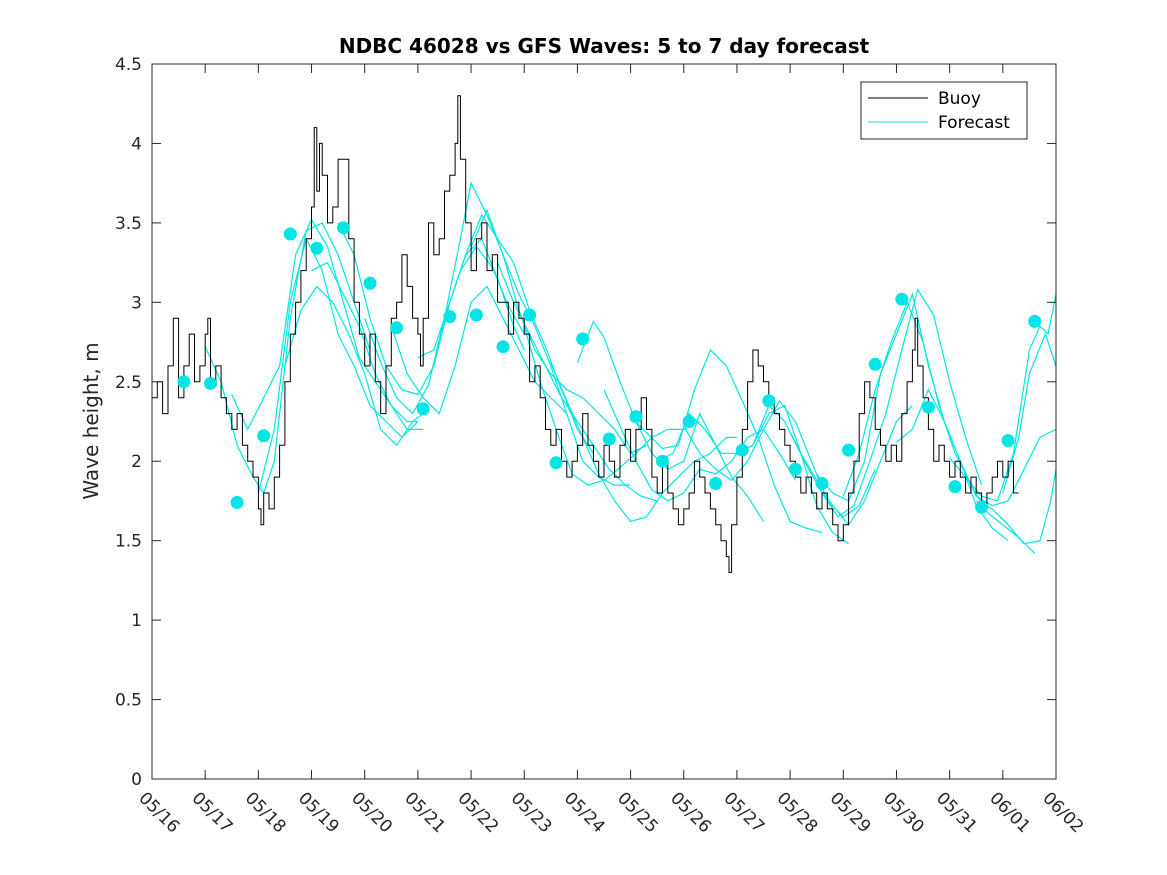 This screenshot has width=1167, height=875. I want to click on legend-forecast-label: Forecast, so click(974, 123).